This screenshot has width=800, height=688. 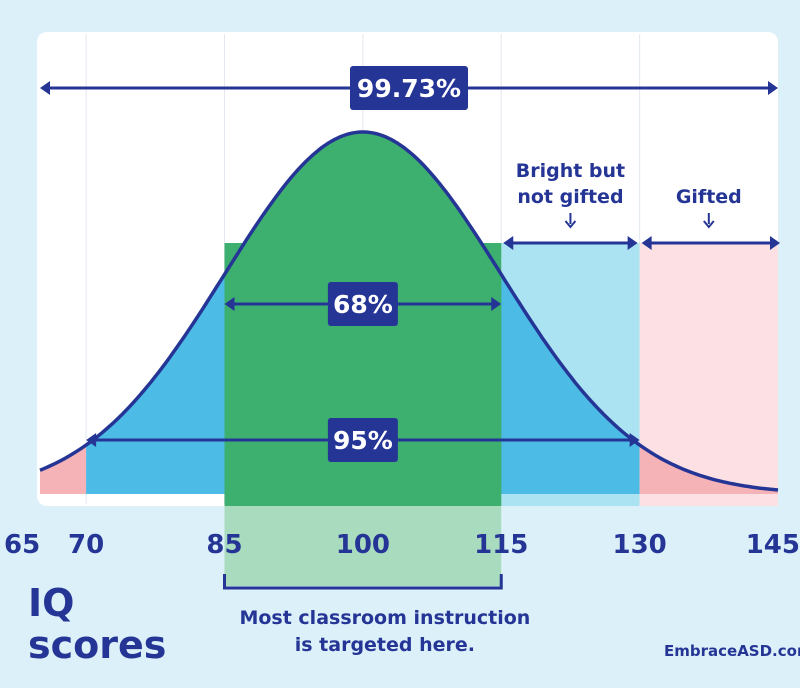 I want to click on instruction-label-line-0: Most classroom instruction, so click(x=384, y=618).